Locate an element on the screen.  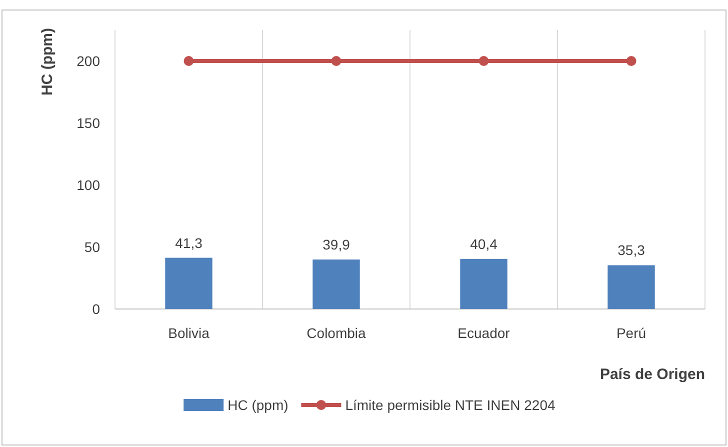
x-axis-title: País de Origen is located at coordinates (652, 374).